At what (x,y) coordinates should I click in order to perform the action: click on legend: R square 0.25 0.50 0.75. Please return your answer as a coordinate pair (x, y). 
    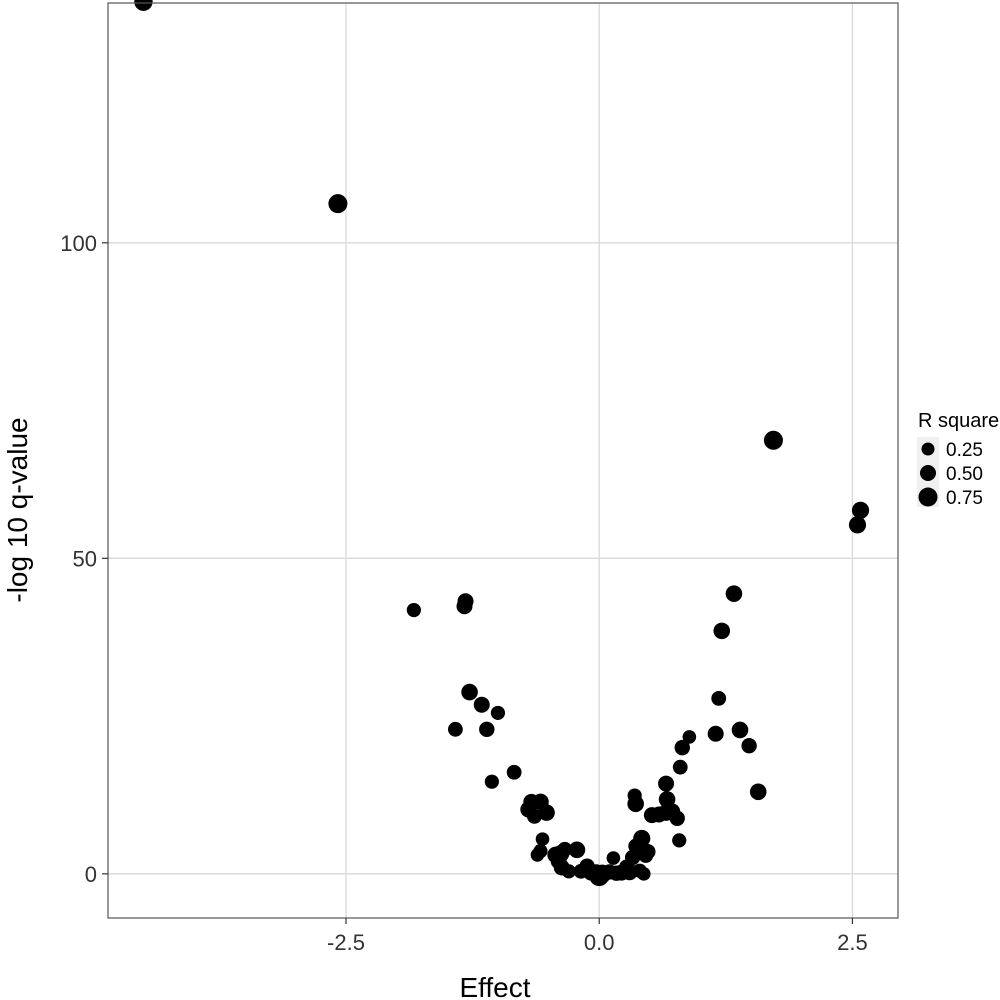
    Looking at the image, I should click on (958, 459).